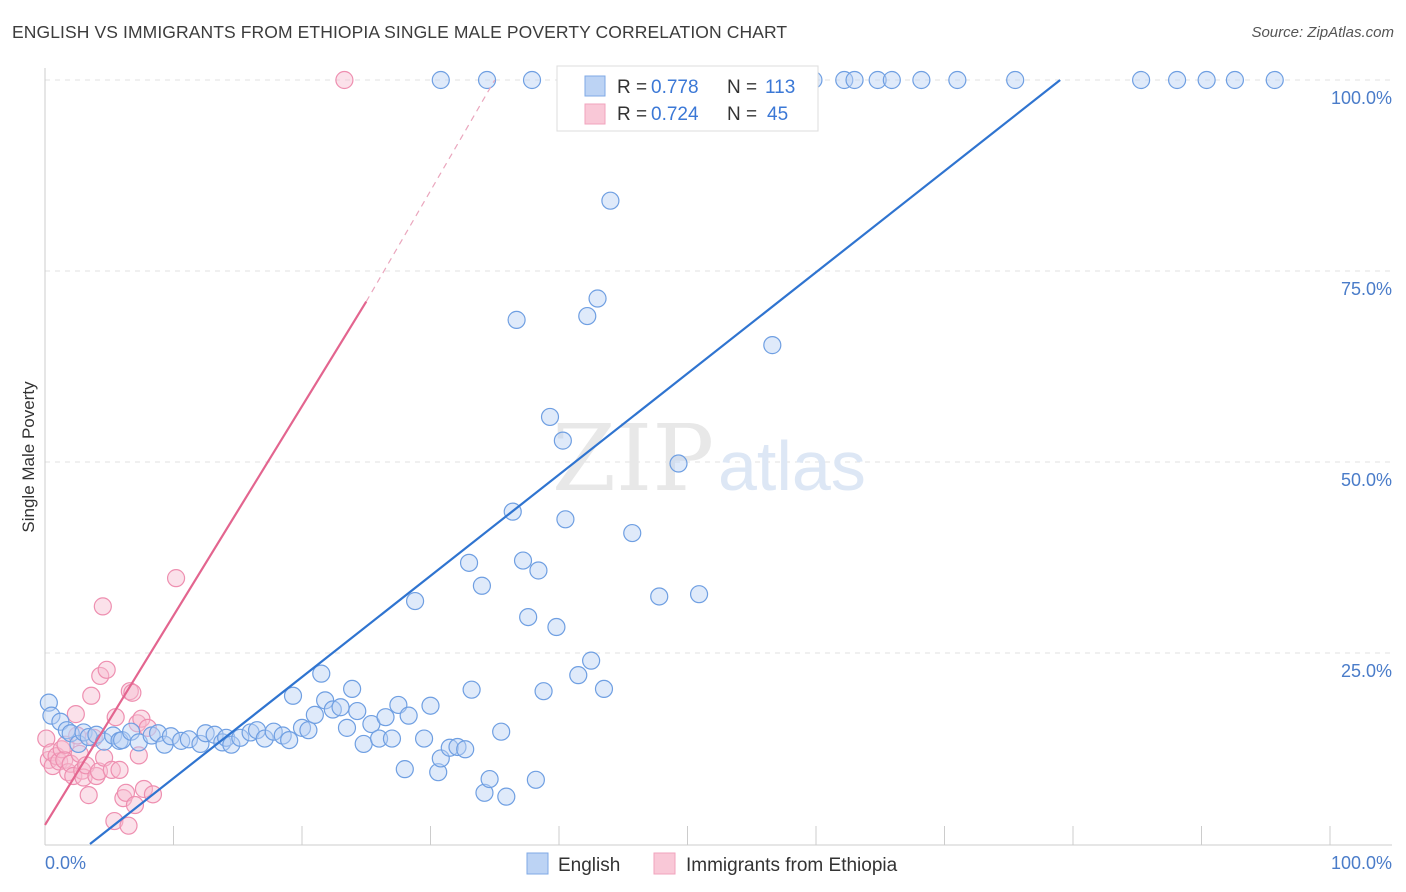 This screenshot has width=1406, height=892. I want to click on y-tick-label: 100.0%, so click(1361, 98).